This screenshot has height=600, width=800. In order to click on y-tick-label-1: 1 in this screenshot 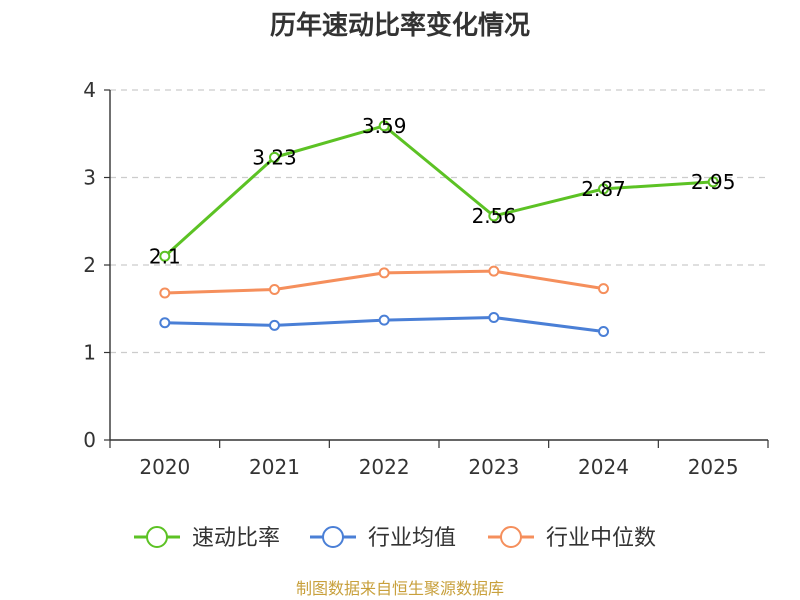, I will do `click(89, 353)`.